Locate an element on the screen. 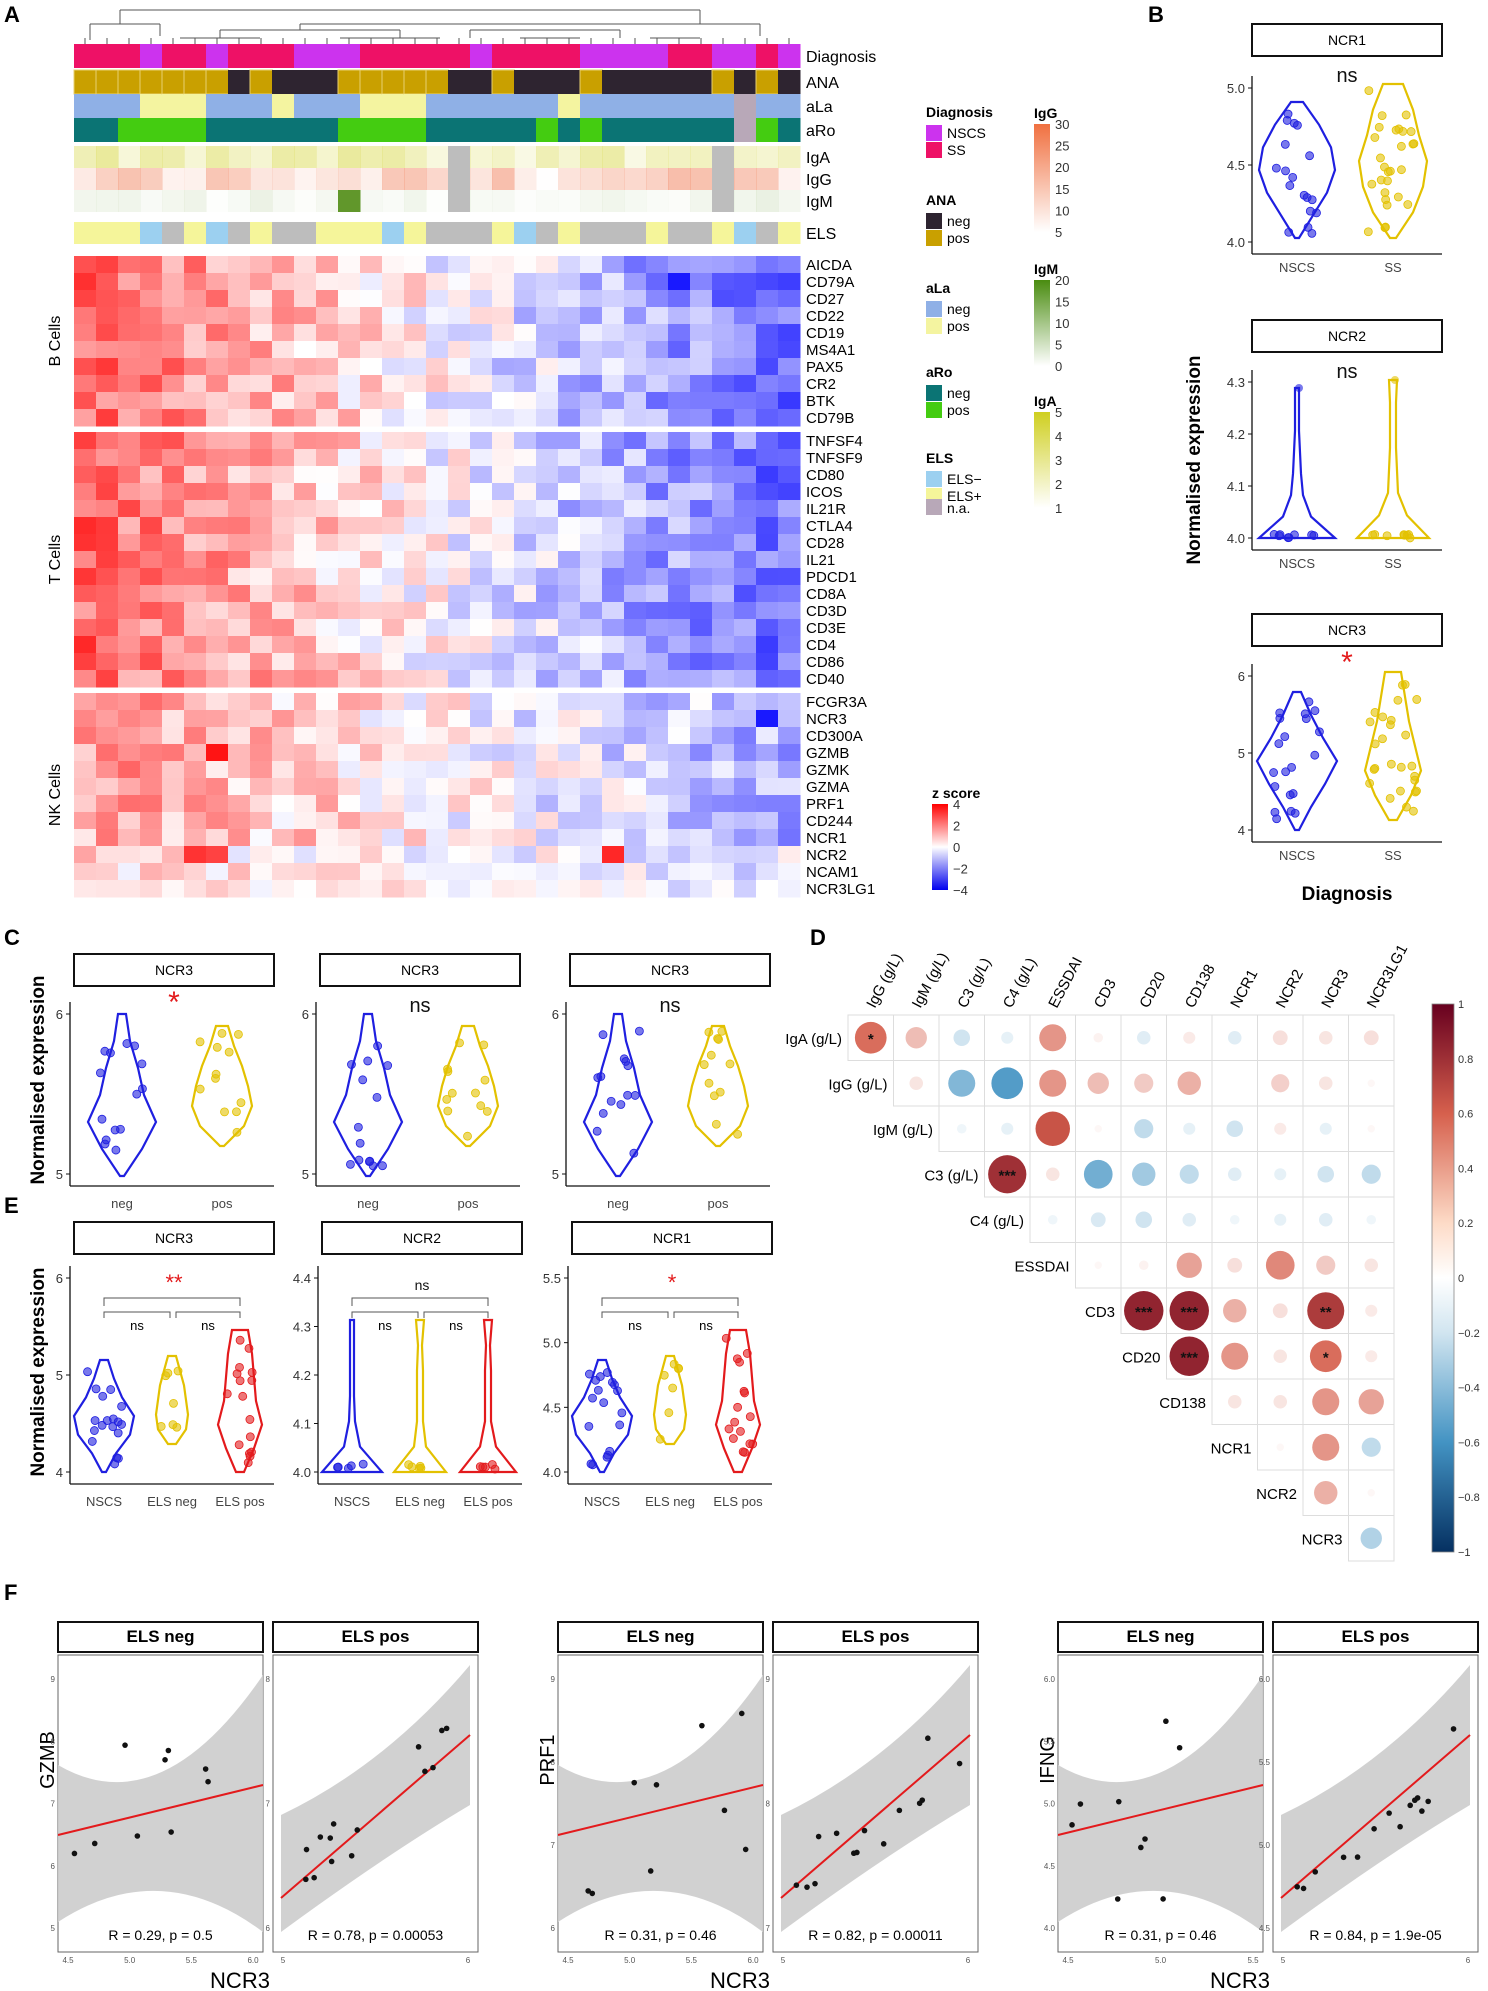  confidence-band is located at coordinates (875, 1798).